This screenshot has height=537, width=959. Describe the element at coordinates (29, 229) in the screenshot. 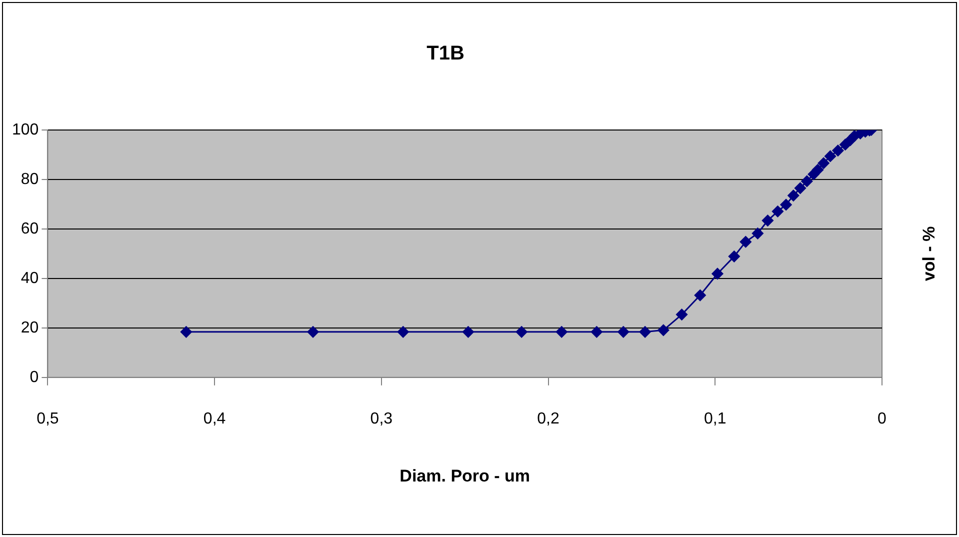

I see `y-tick-label: 60` at that location.